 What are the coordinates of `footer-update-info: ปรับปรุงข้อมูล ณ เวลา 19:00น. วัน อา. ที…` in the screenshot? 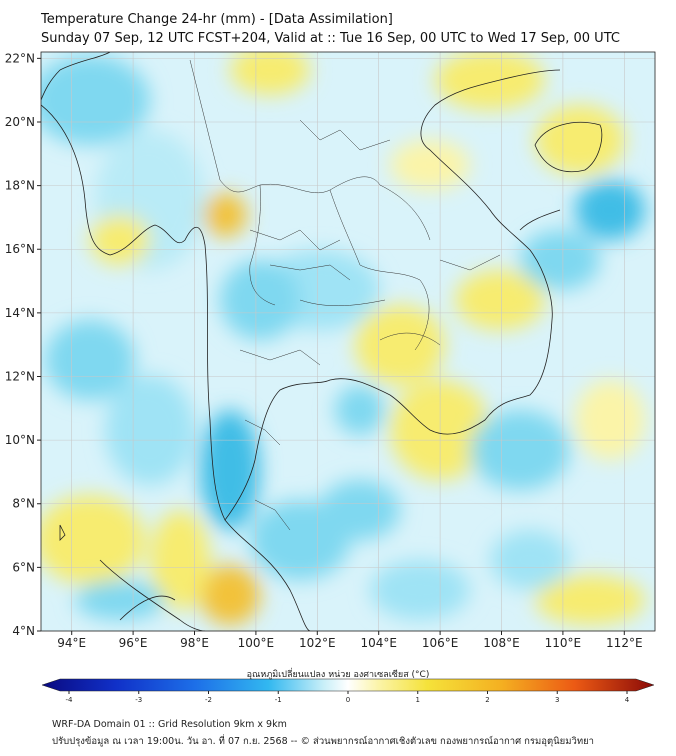 It's located at (323, 741).